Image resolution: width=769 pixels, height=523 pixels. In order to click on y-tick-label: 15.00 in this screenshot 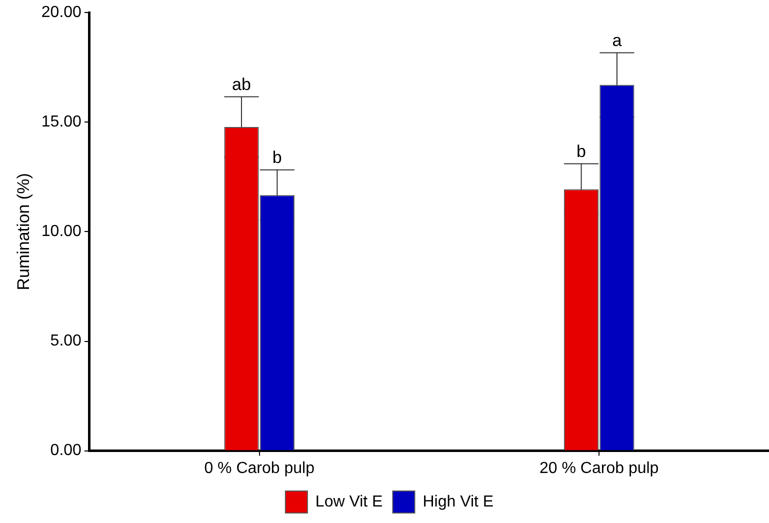, I will do `click(61, 122)`.